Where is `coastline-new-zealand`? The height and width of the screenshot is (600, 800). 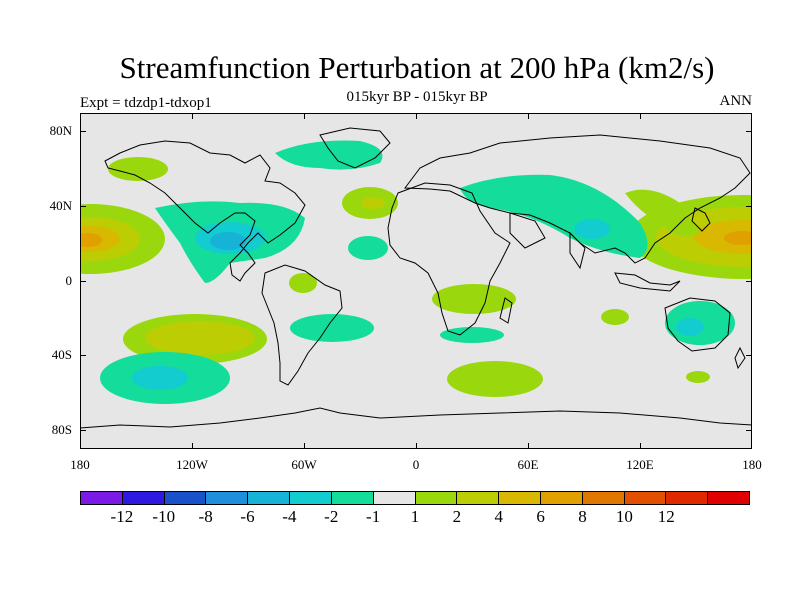
coastline-new-zealand is located at coordinates (740, 358).